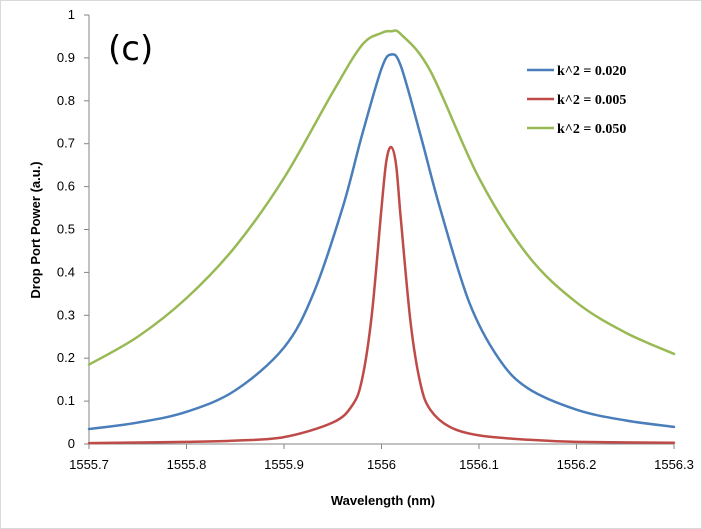  What do you see at coordinates (381, 464) in the screenshot?
I see `x-tick-label: 1556` at bounding box center [381, 464].